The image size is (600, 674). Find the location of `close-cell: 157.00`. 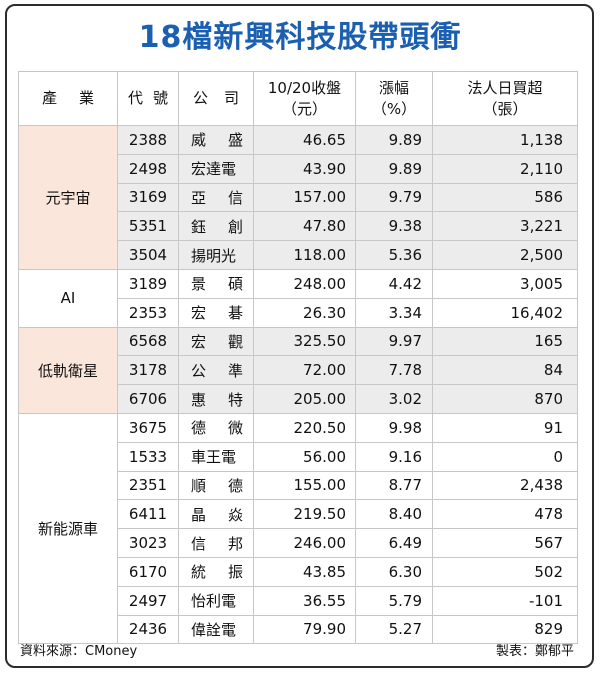

close-cell: 157.00 is located at coordinates (304, 197).